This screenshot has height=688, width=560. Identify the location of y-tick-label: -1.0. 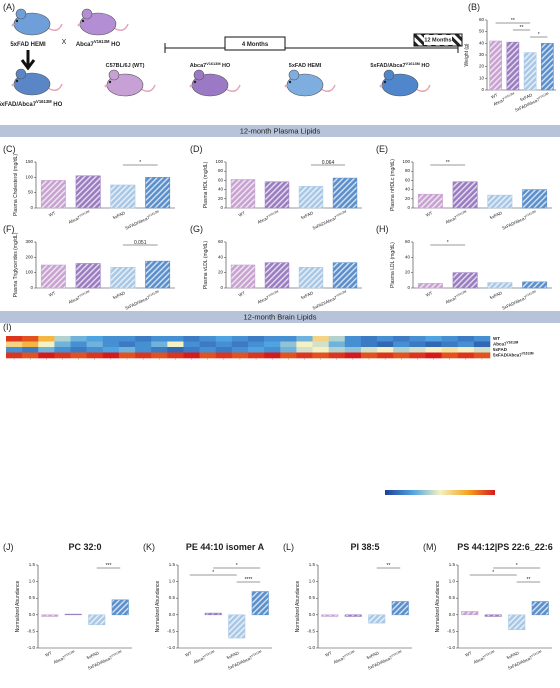
(171, 647).